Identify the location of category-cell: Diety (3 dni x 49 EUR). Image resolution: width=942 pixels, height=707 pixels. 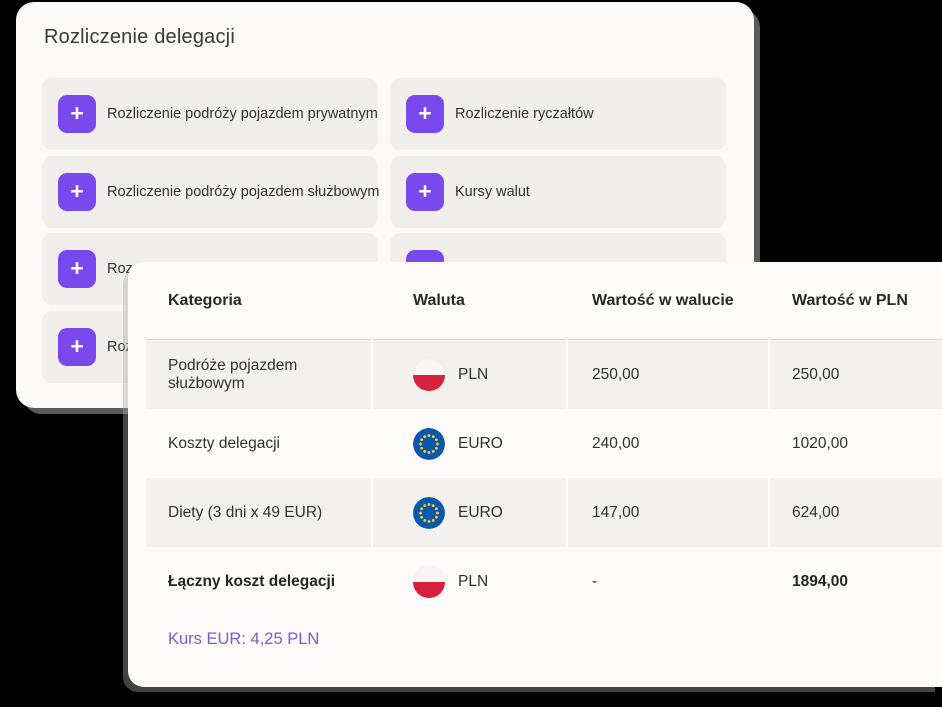
(258, 512).